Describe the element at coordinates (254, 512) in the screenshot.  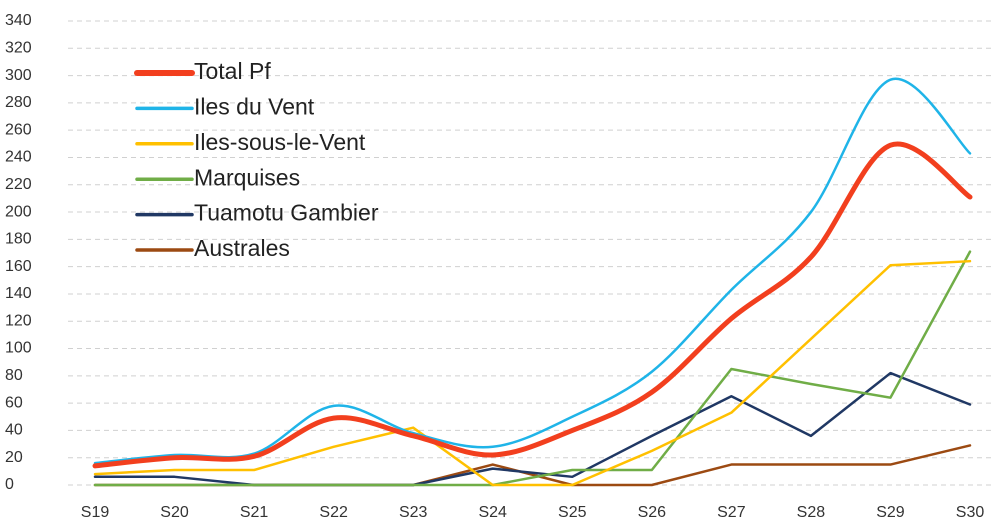
I see `x-tick-label: S21` at that location.